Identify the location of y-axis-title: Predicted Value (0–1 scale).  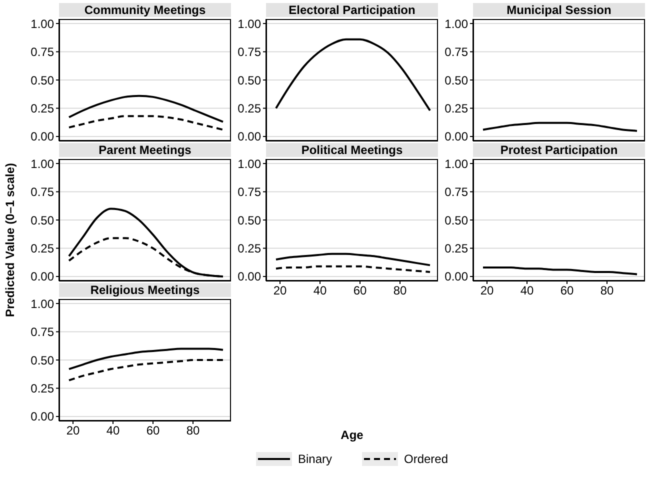
(10, 240).